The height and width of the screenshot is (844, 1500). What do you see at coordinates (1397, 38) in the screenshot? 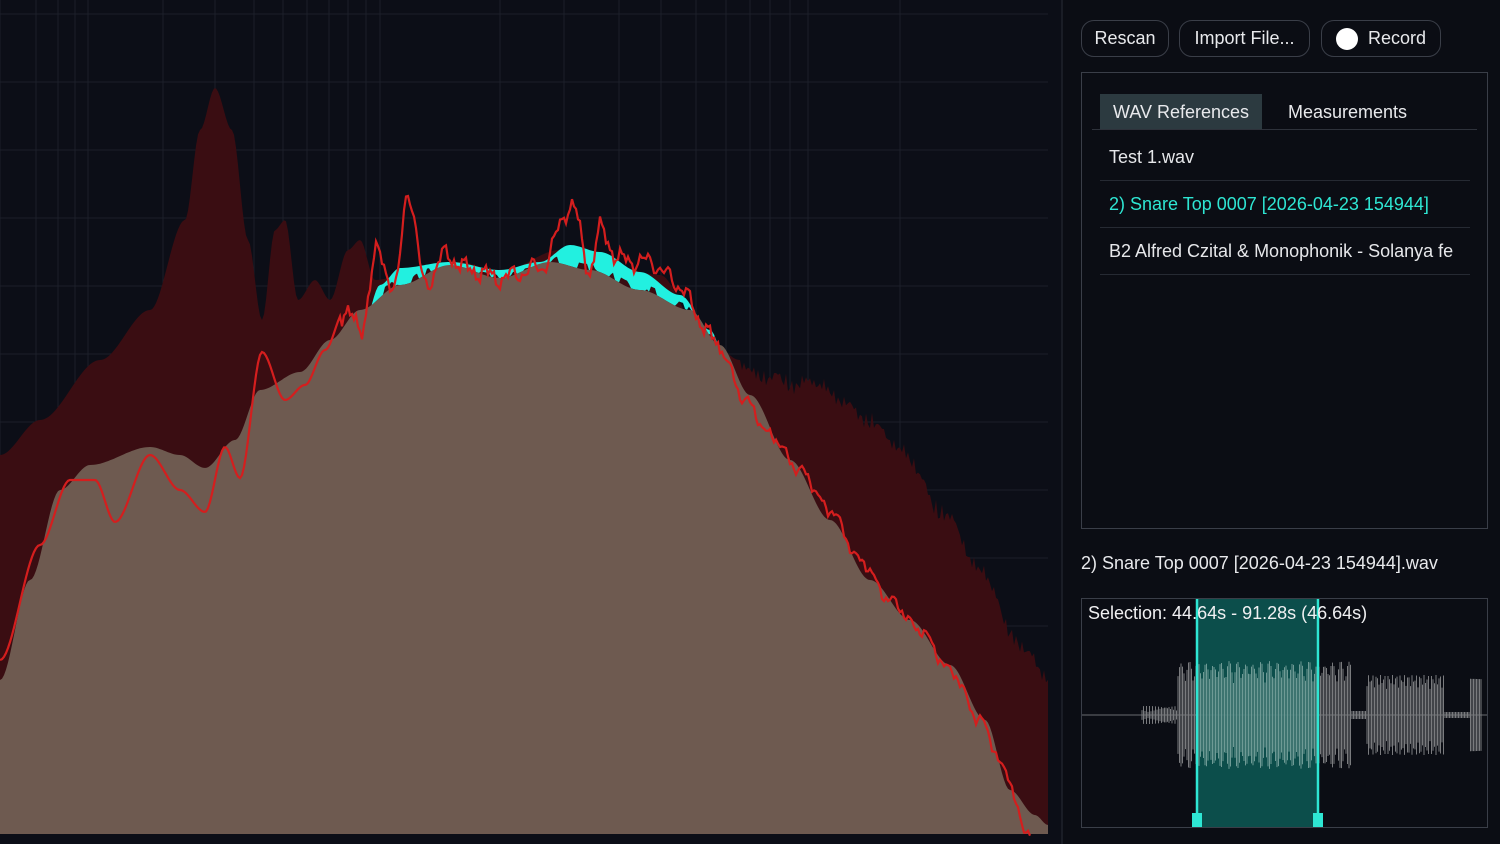
I see `record-label: Record` at bounding box center [1397, 38].